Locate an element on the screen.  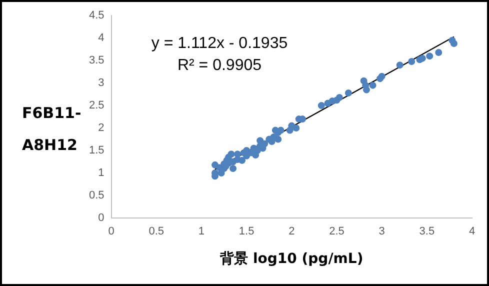
annotation: R² = 0.9905 is located at coordinates (219, 65).